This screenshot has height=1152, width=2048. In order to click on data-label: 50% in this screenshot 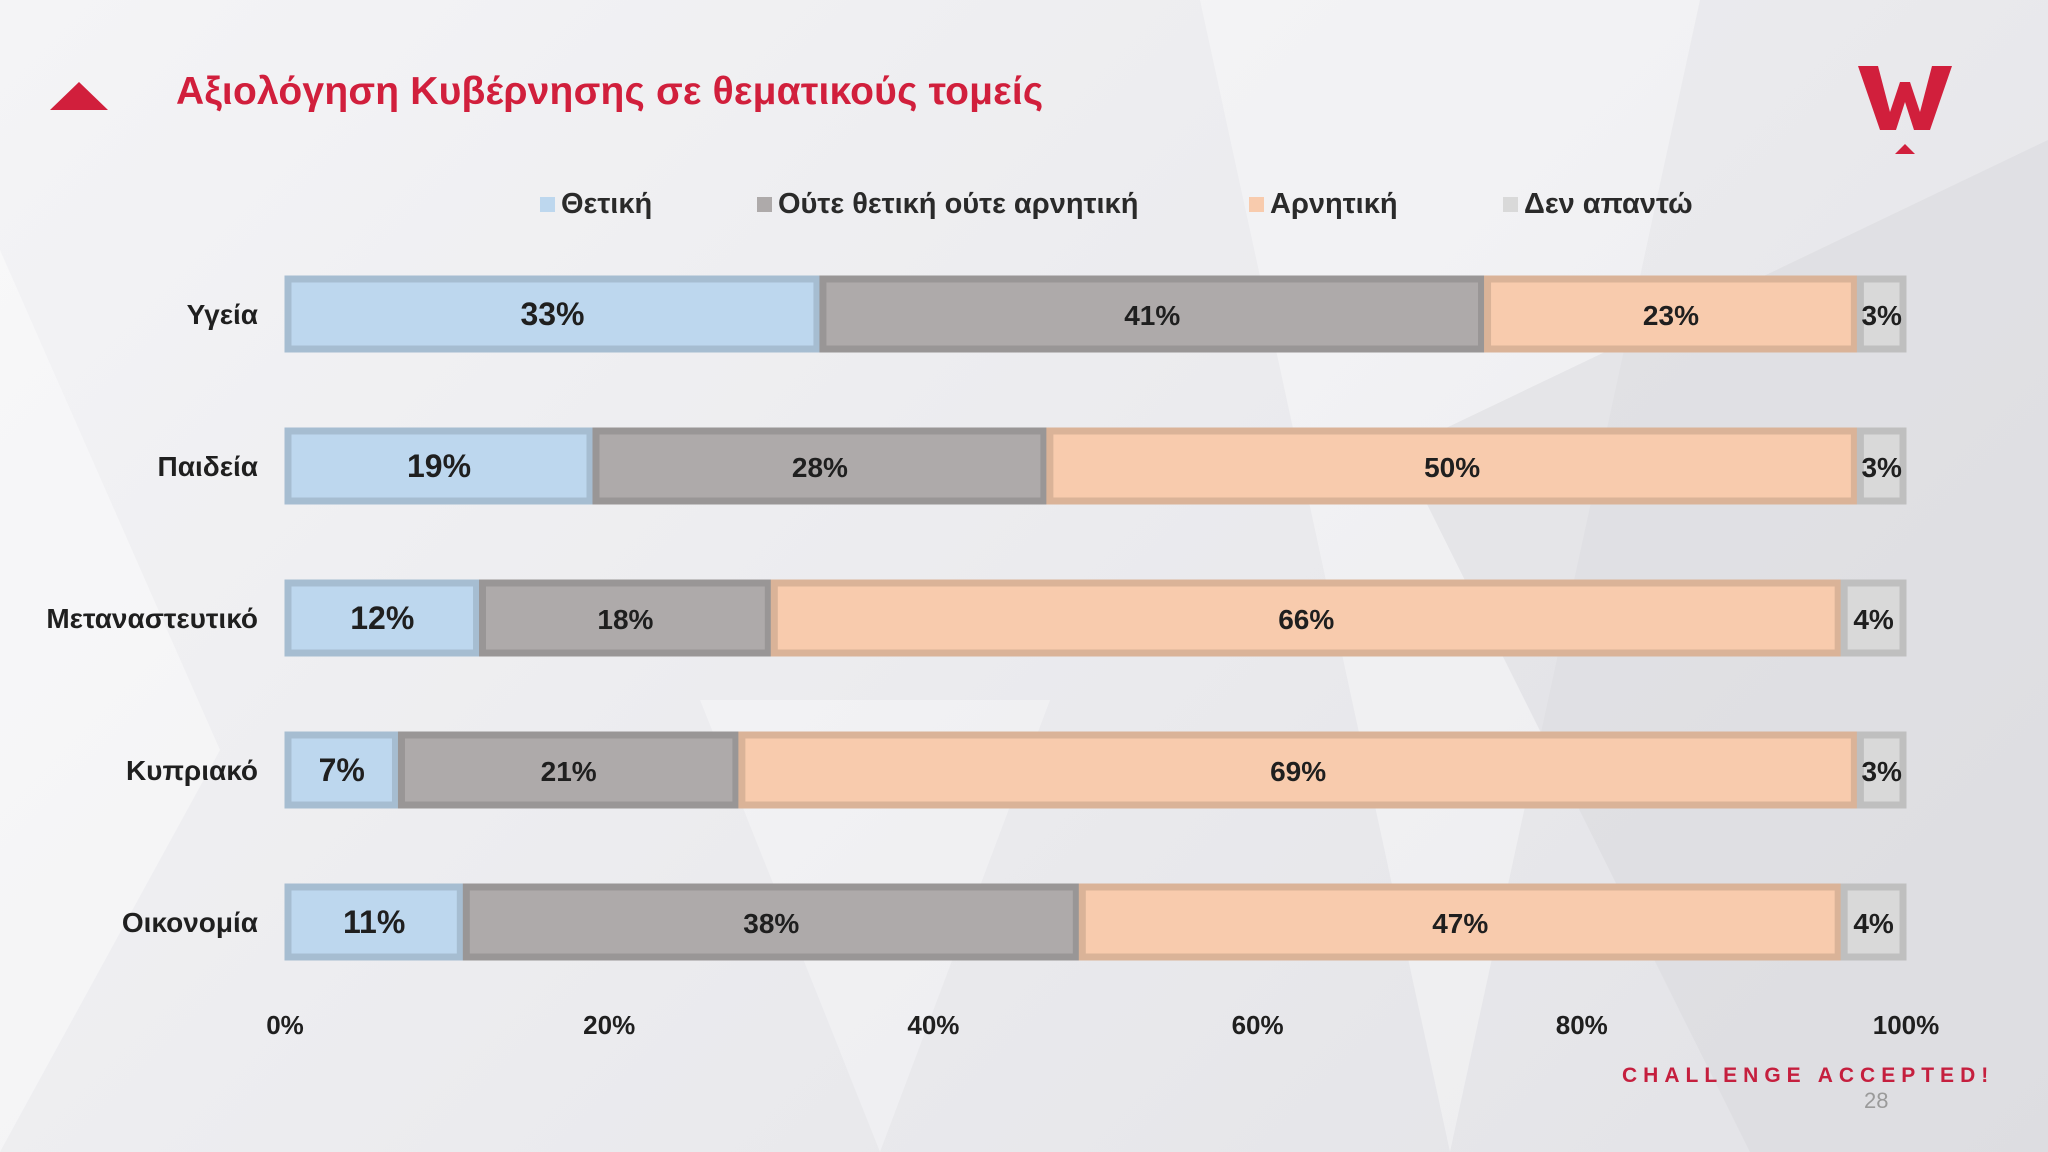, I will do `click(1452, 467)`.